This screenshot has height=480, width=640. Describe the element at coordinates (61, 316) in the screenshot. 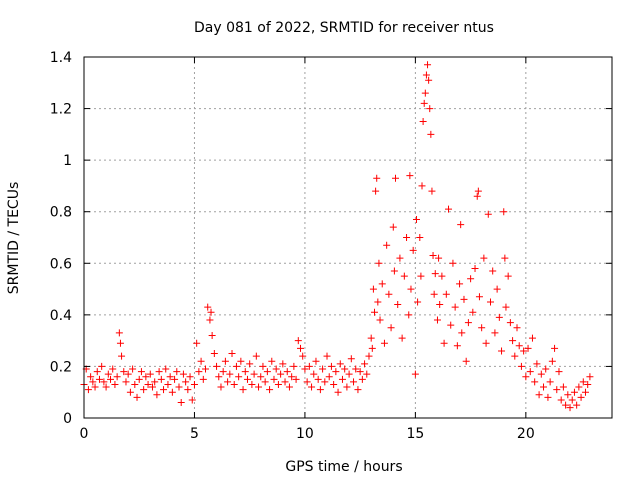

I see `y-tick-label: 0.4` at that location.